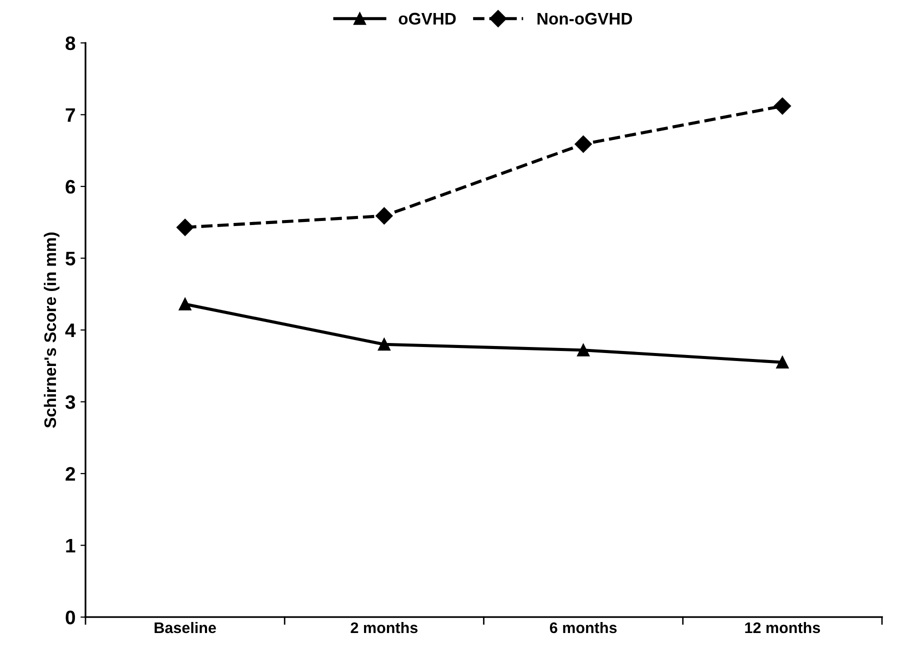 This screenshot has height=660, width=900. Describe the element at coordinates (71, 187) in the screenshot. I see `y-tick-label: 6` at that location.